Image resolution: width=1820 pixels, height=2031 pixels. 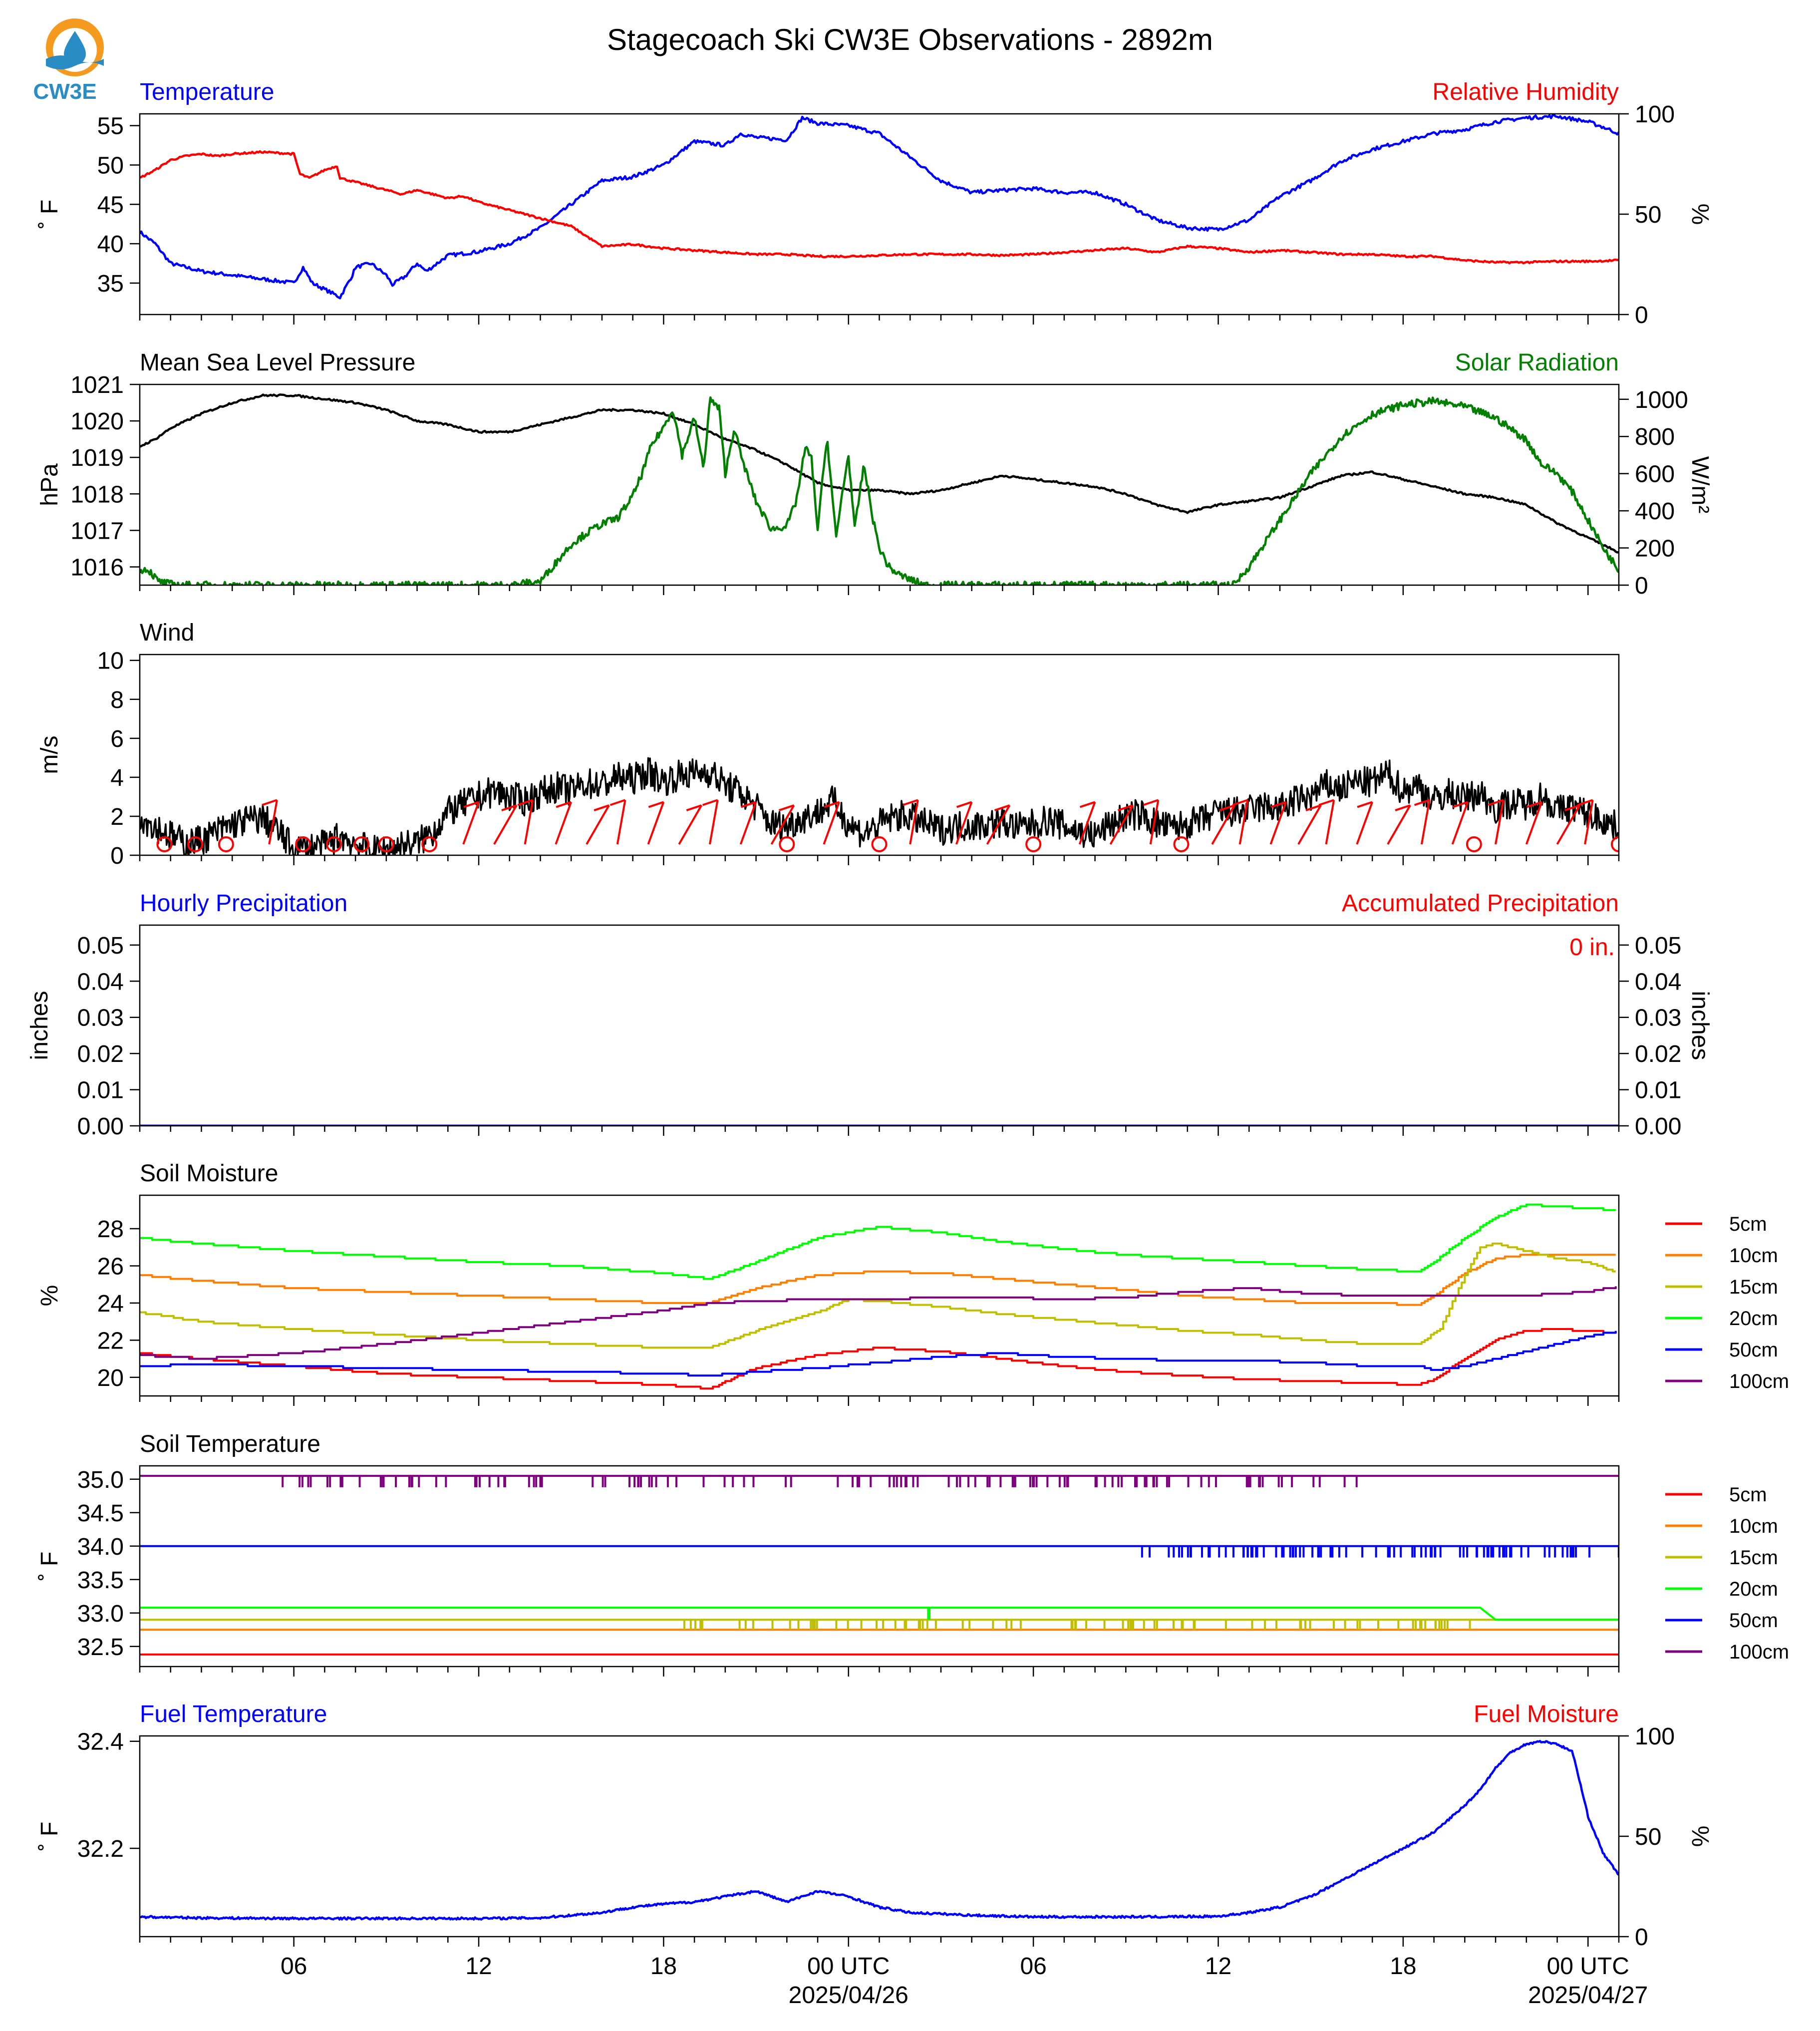 I want to click on legend-label: 15cm, so click(x=1753, y=1558).